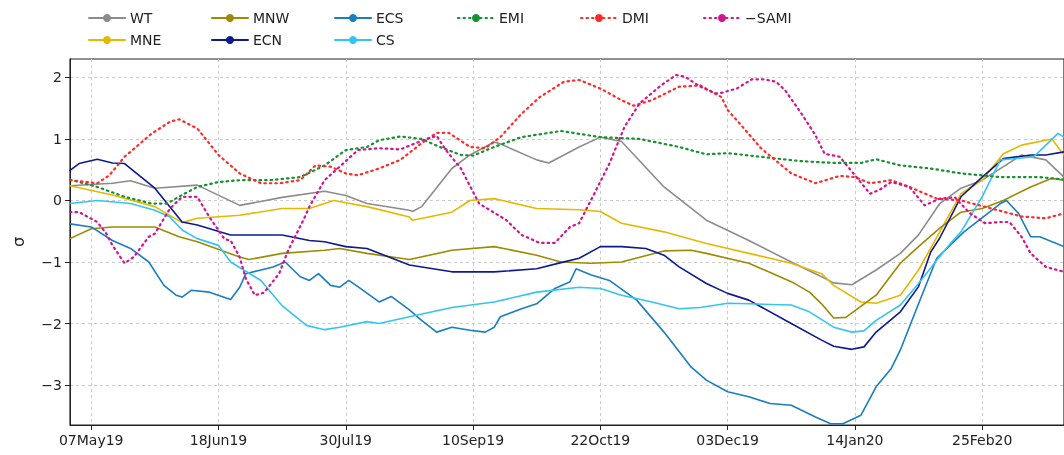  Describe the element at coordinates (51, 261) in the screenshot. I see `y-tick-label: −1` at that location.